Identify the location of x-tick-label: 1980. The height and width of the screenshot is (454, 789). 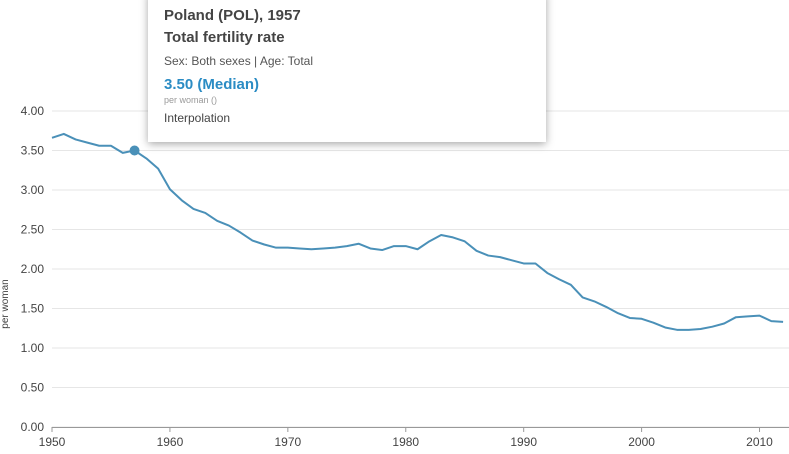
(405, 442).